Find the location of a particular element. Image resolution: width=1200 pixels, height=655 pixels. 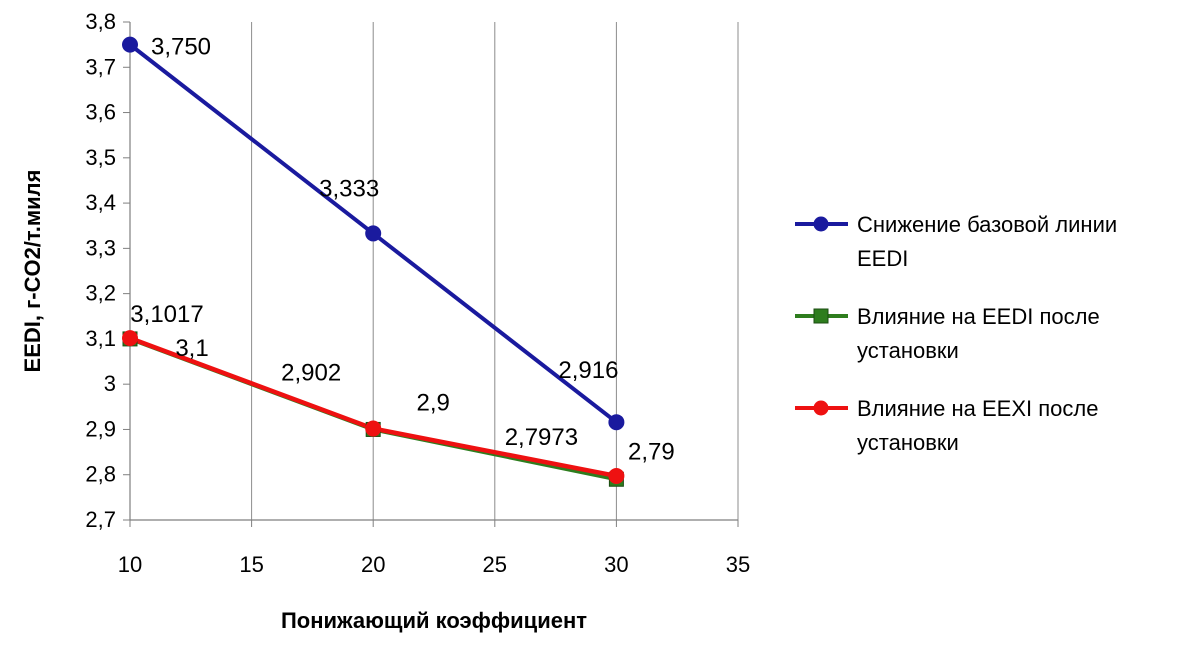

y-tick-label: 2,7 is located at coordinates (100, 519).